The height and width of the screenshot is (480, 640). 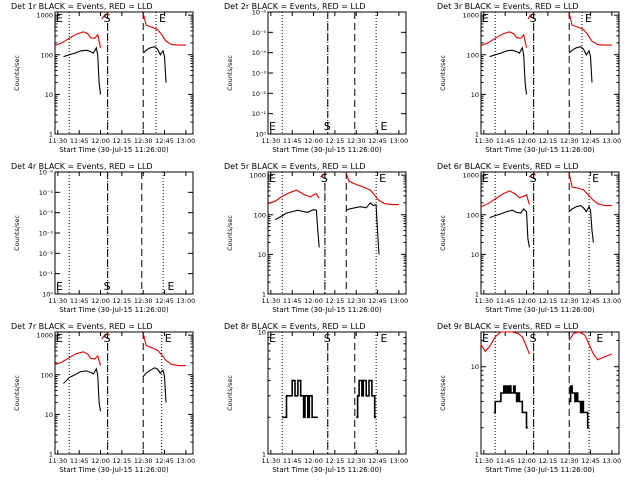 I want to click on panel-title: Det 6r BLACK = Events, RED = LLD, so click(x=508, y=166).